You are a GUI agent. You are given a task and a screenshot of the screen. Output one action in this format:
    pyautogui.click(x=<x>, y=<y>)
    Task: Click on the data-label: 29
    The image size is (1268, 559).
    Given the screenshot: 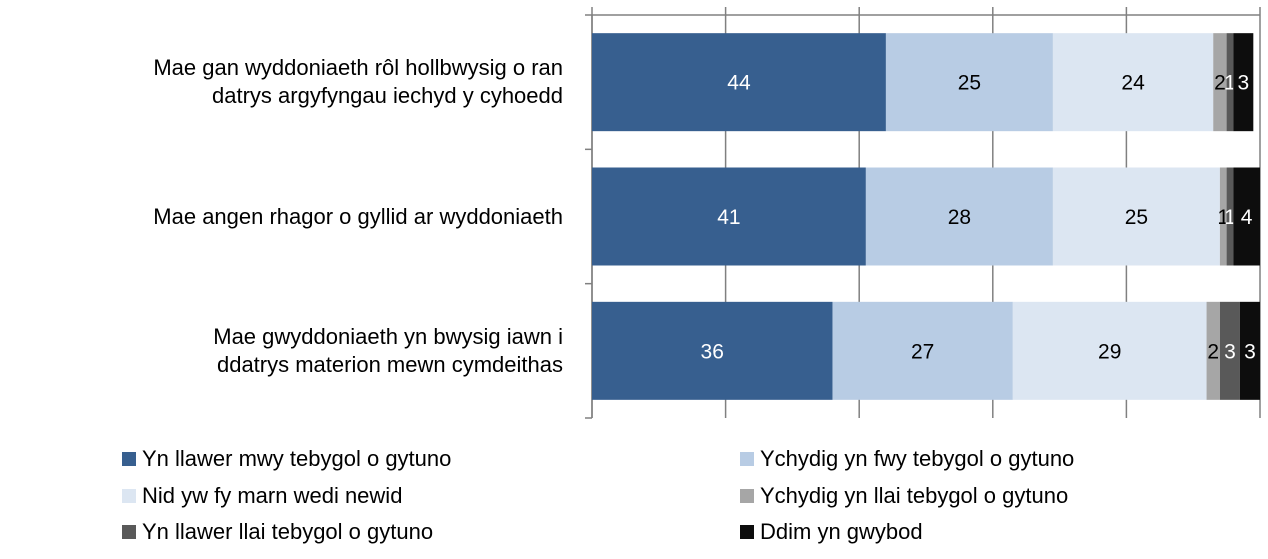 What is the action you would take?
    pyautogui.click(x=1109, y=351)
    